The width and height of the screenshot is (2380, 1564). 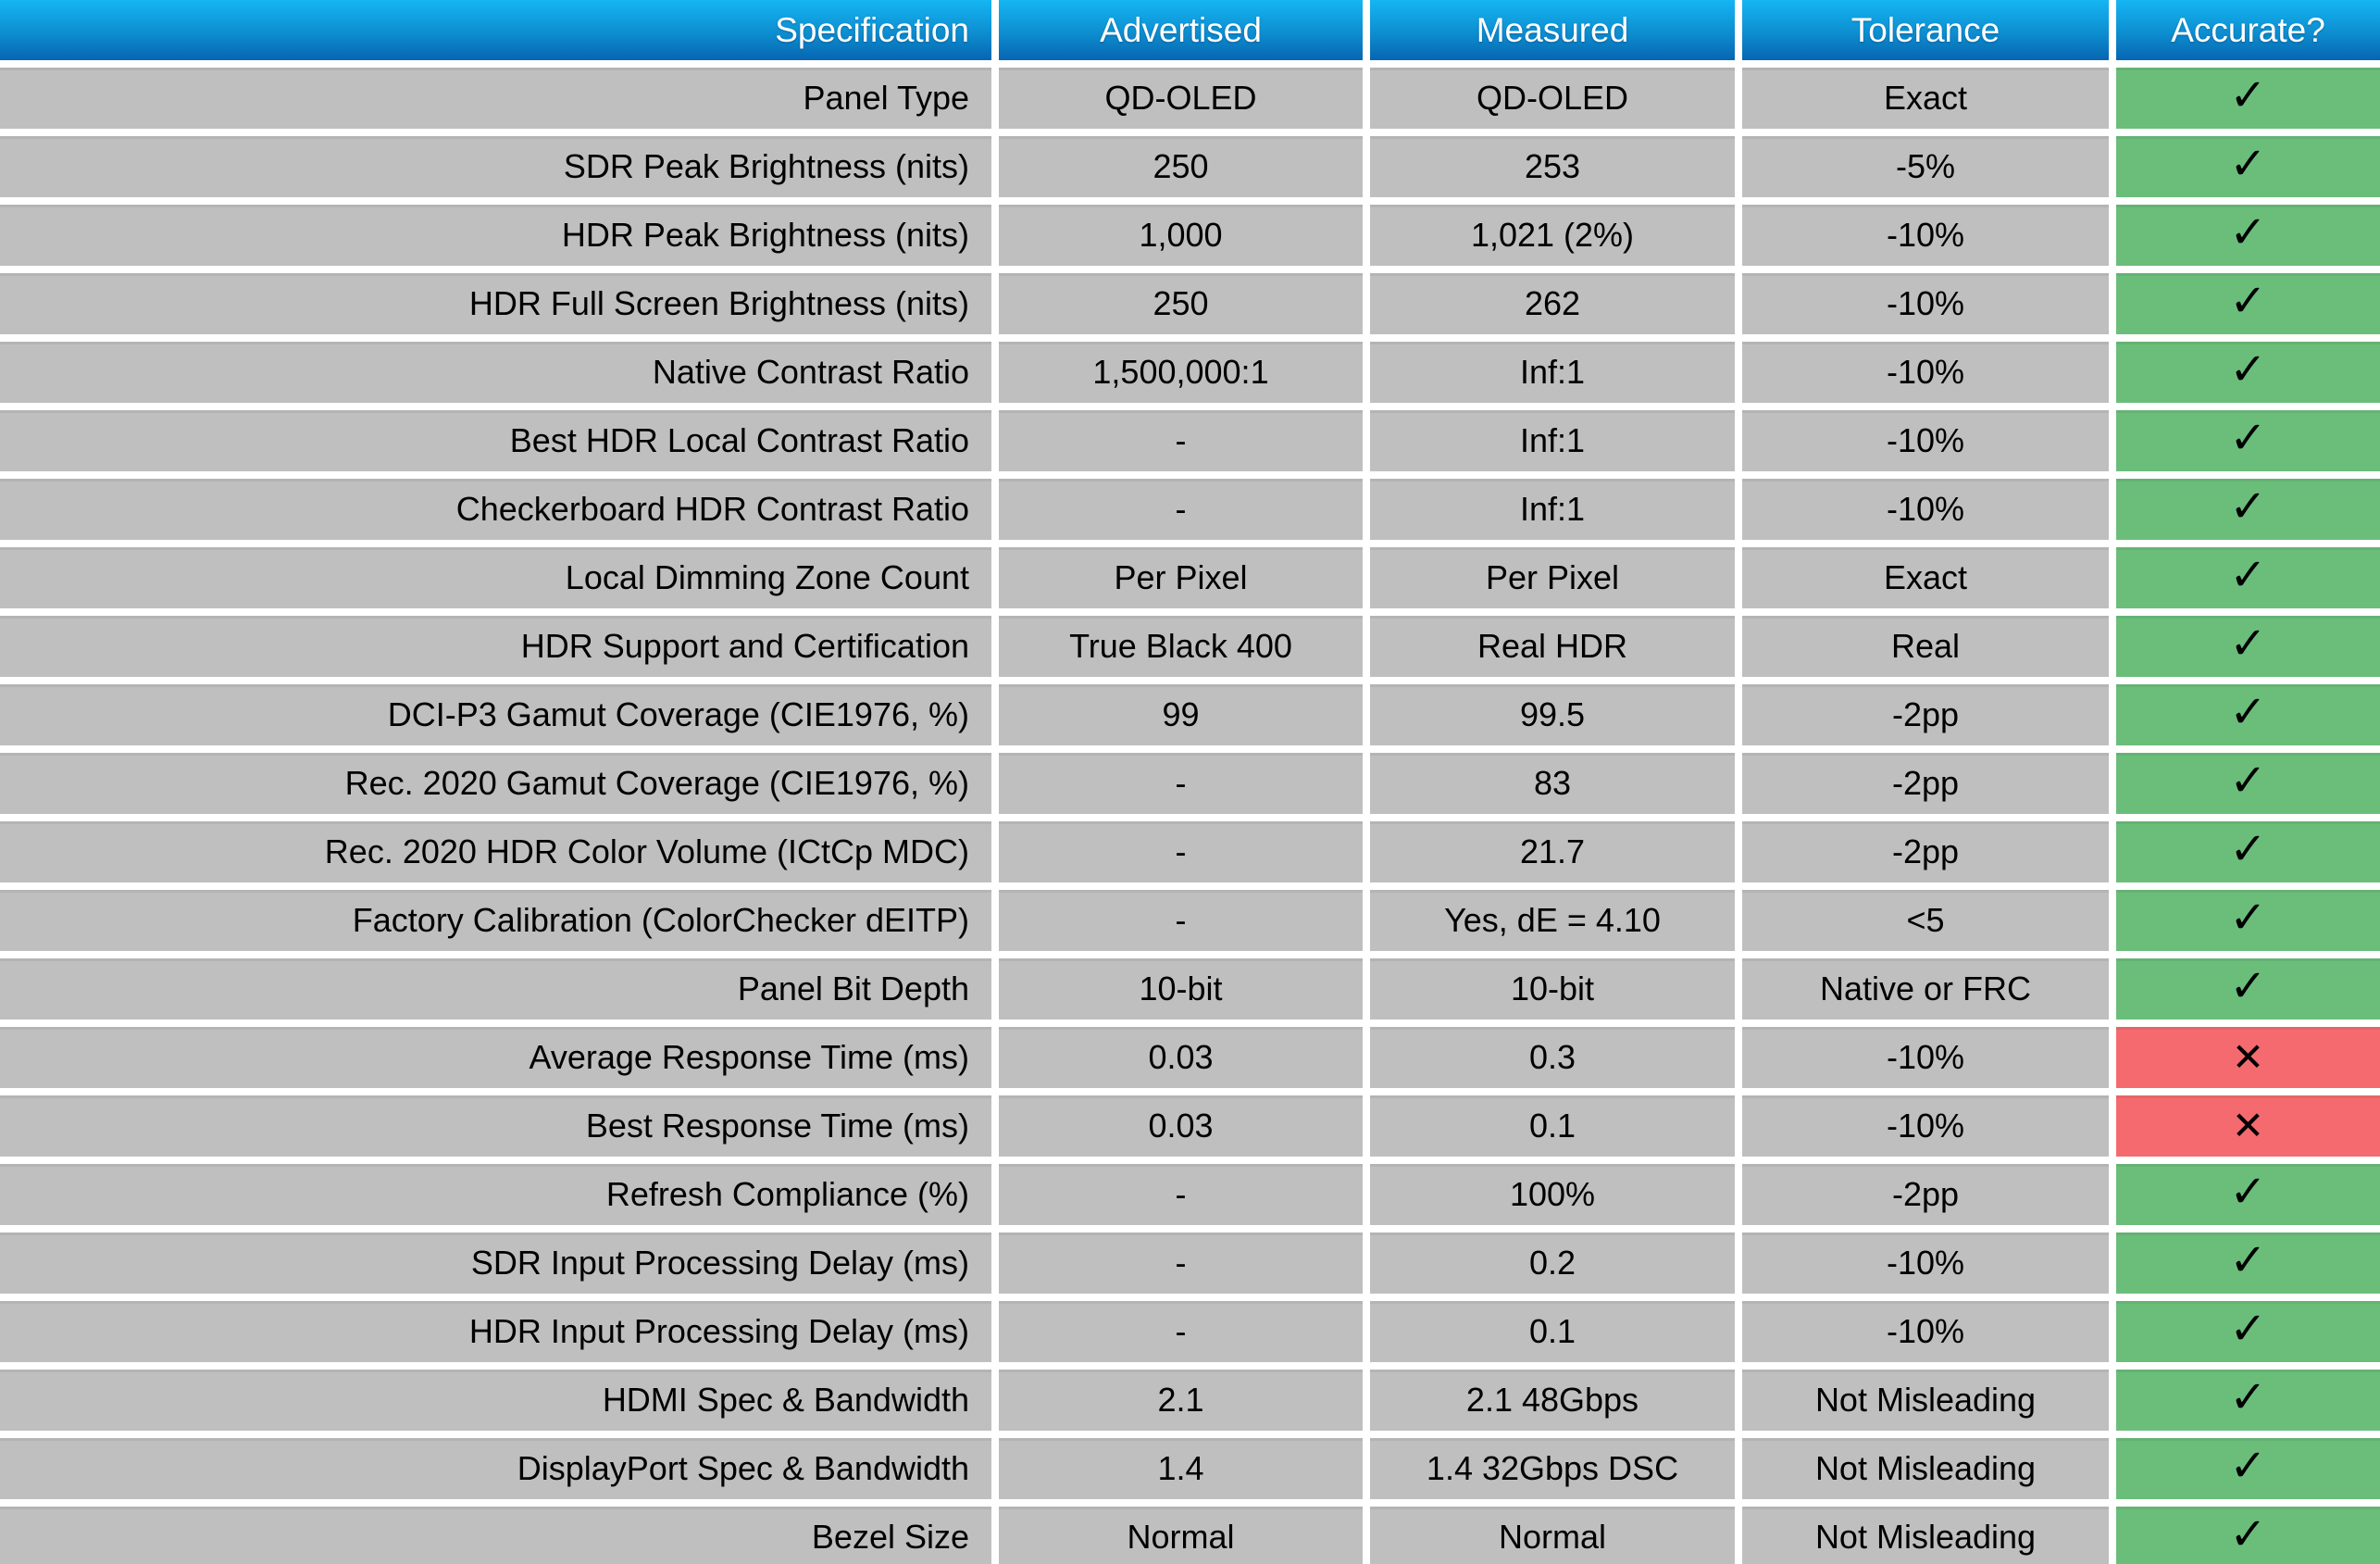 What do you see at coordinates (1181, 372) in the screenshot?
I see `advertised-value-cell: 1,500,000:1` at bounding box center [1181, 372].